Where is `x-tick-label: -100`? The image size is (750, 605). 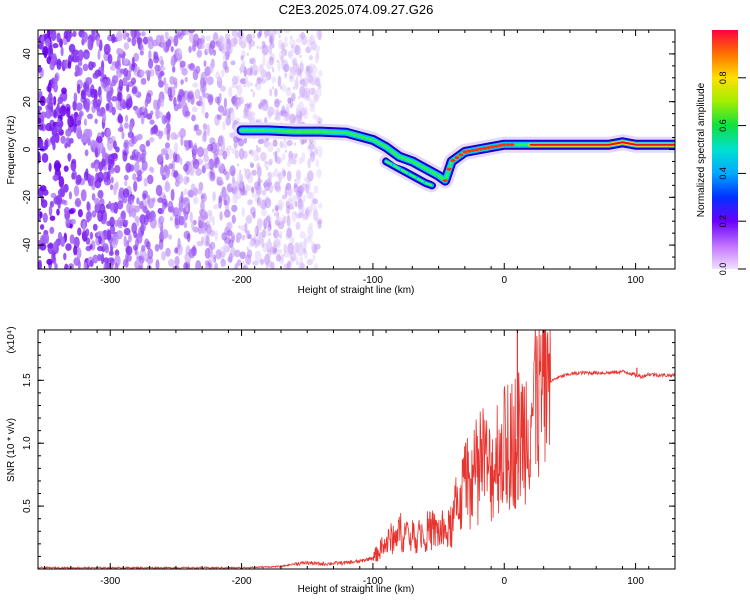 x-tick-label: -100 is located at coordinates (373, 280).